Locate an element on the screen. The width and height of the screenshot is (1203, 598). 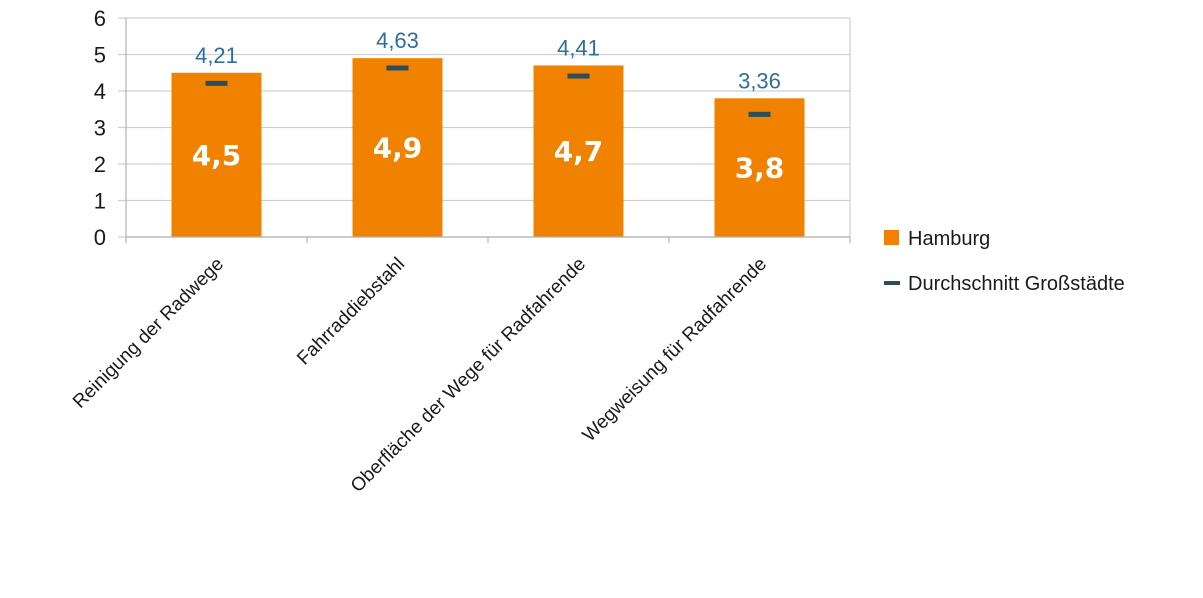
bar-value-label: 4,9 is located at coordinates (398, 148).